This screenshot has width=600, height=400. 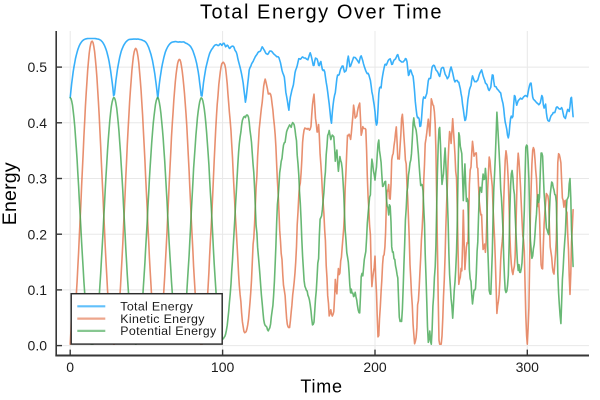 What do you see at coordinates (38, 234) in the screenshot?
I see `svg-text: 0.2` at bounding box center [38, 234].